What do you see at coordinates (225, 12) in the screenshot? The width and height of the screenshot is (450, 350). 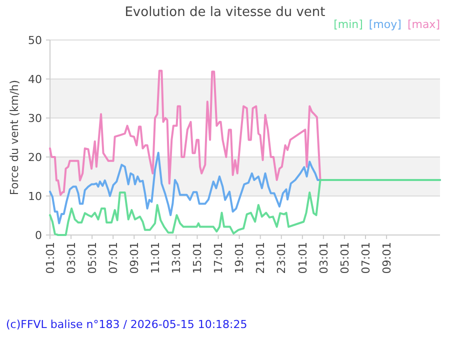 I see `chart-title: Evolution de la vitesse du vent` at bounding box center [225, 12].